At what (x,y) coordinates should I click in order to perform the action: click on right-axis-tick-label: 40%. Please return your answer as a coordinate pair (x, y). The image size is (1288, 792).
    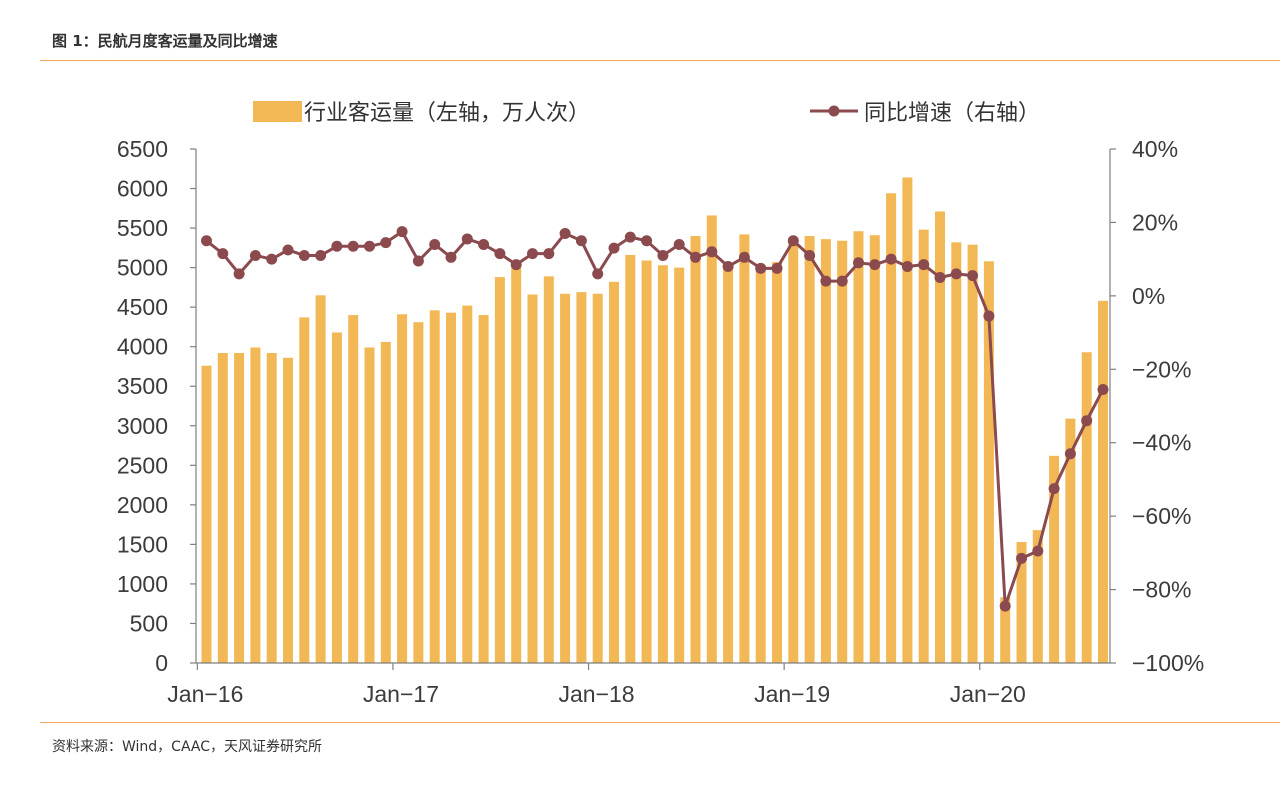
    Looking at the image, I should click on (1155, 149).